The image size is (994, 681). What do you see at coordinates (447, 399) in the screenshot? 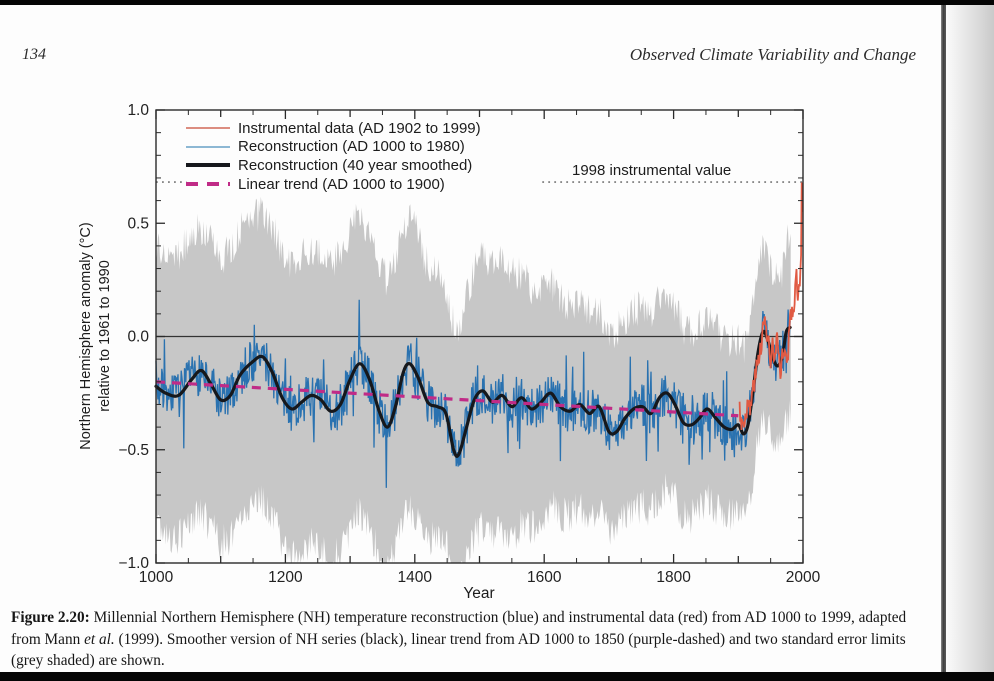
I see `series-linear-trend` at bounding box center [447, 399].